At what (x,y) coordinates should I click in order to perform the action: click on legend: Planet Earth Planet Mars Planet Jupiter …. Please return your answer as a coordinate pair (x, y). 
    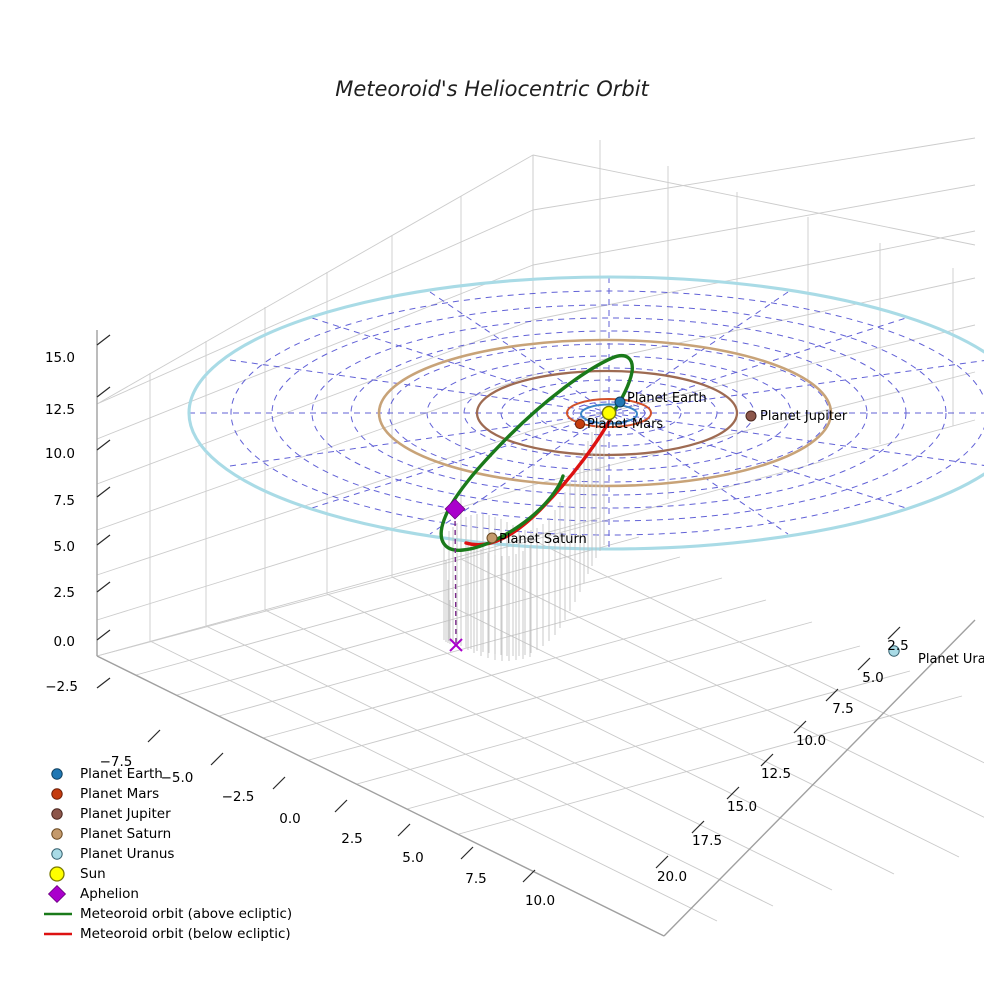
    Looking at the image, I should click on (168, 854).